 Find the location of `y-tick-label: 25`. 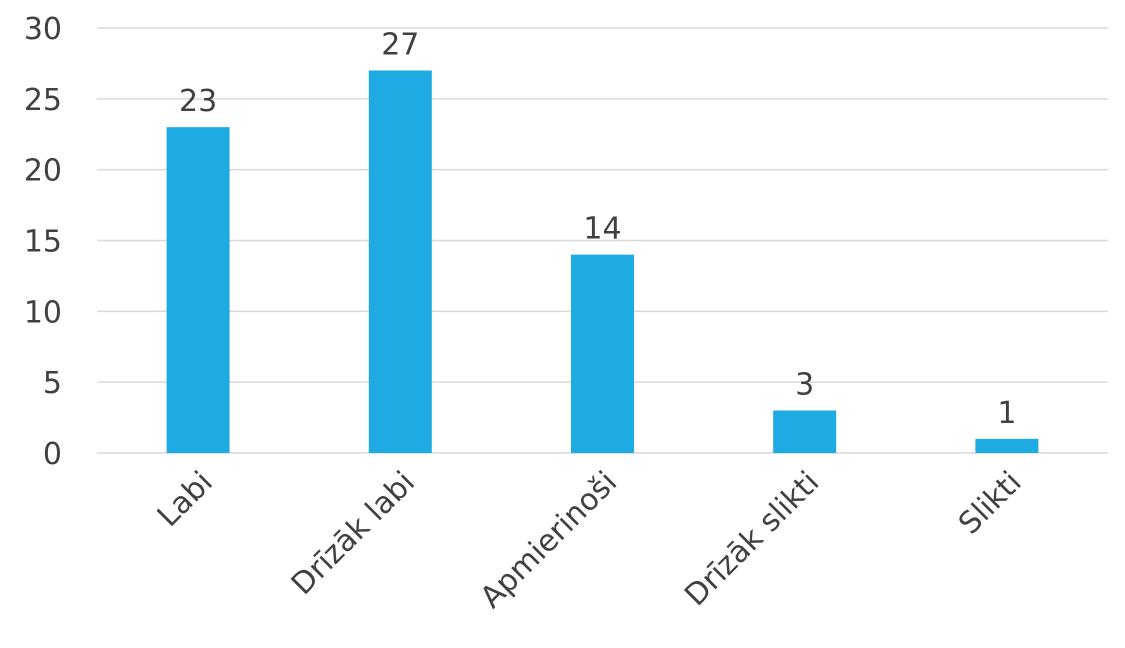

y-tick-label: 25 is located at coordinates (43, 100).